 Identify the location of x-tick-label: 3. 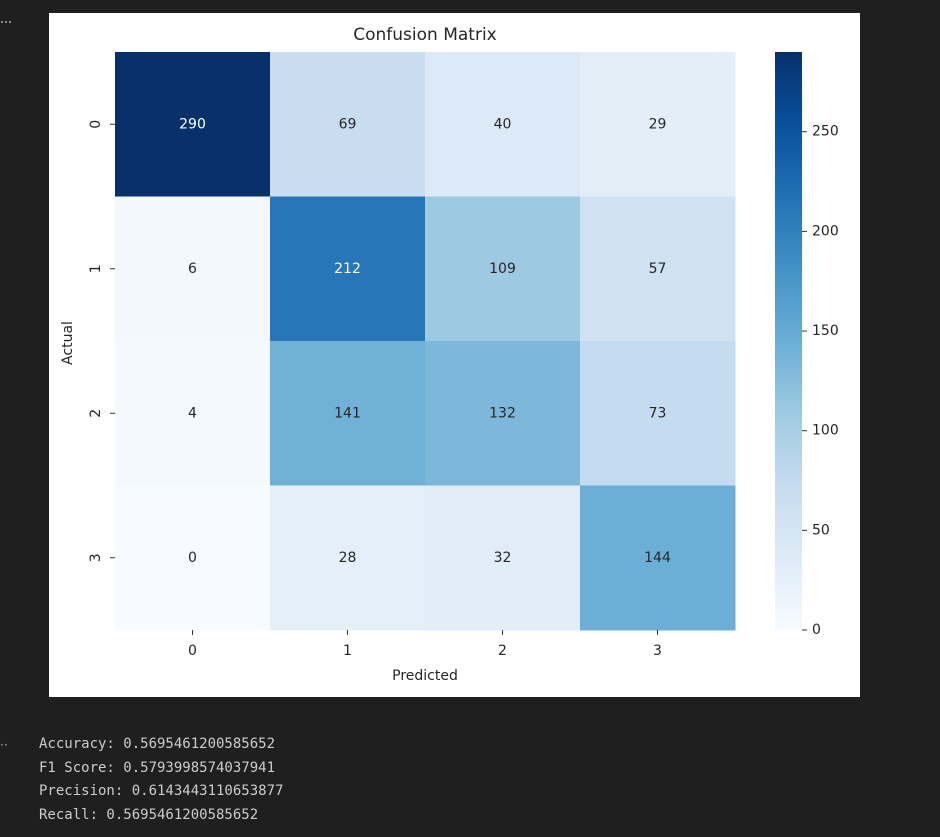
(657, 651).